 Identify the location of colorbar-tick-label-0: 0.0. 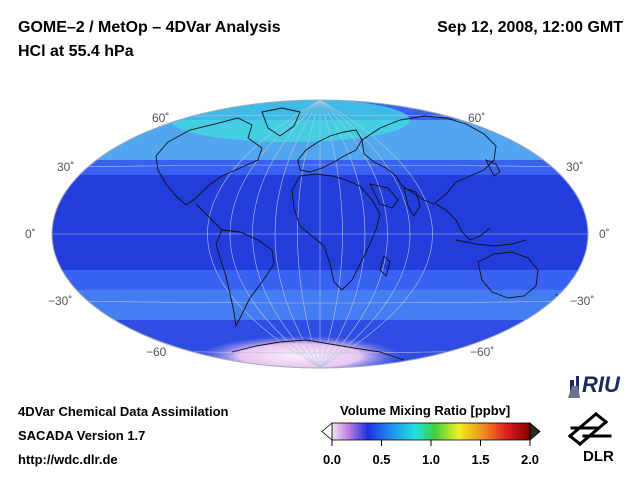
(332, 459).